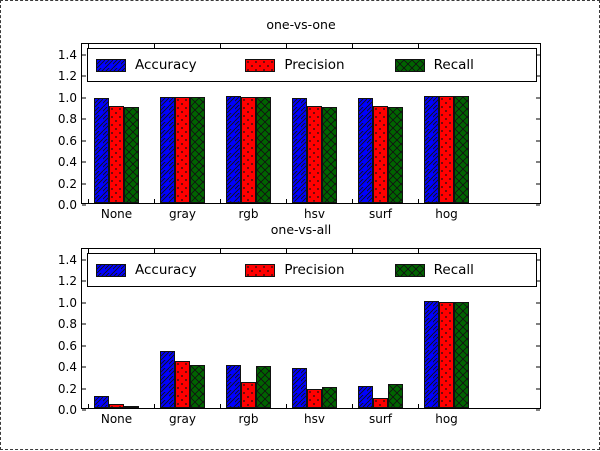  Describe the element at coordinates (431, 354) in the screenshot. I see `bar-hog-accuracy` at that location.